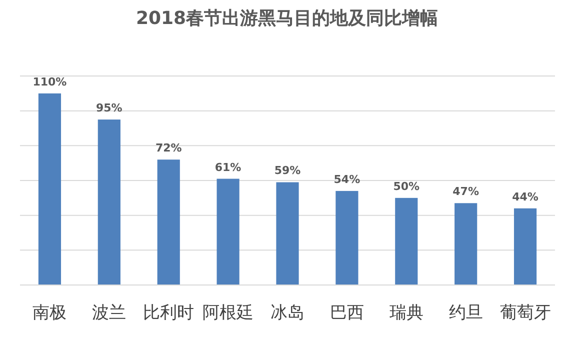 This screenshot has height=342, width=575. I want to click on x-tick-label: 波兰, so click(109, 313).